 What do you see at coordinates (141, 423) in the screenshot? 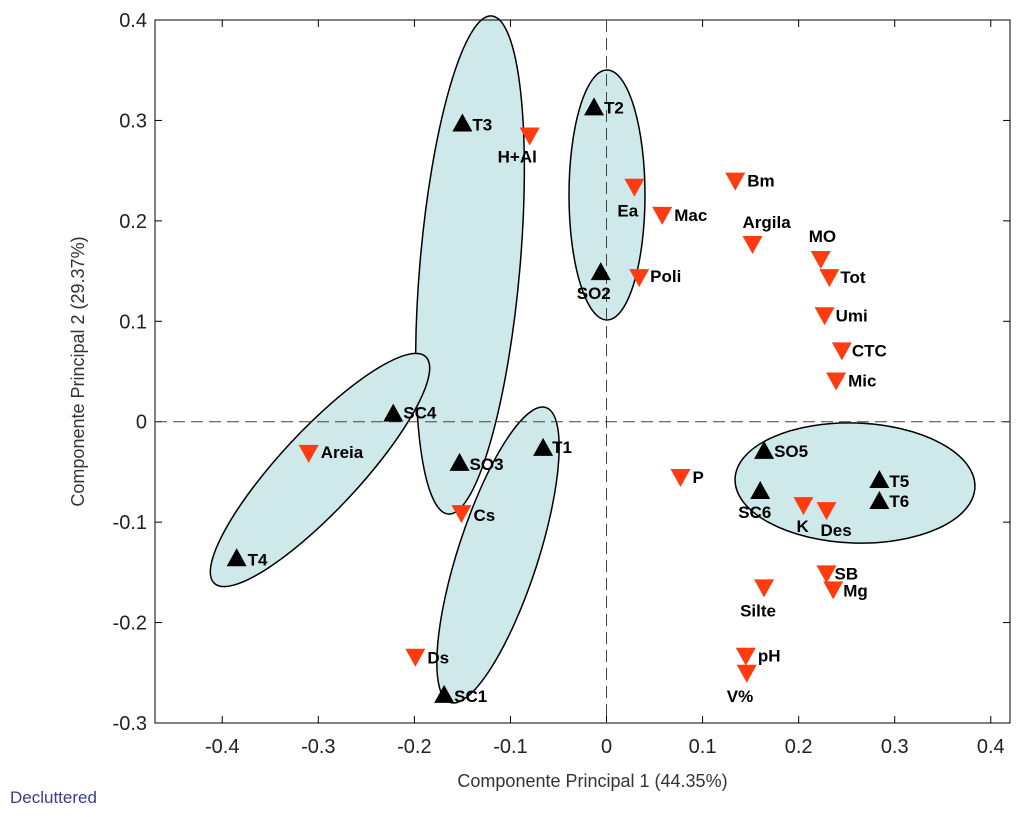
I see `y-tick-label: 0` at bounding box center [141, 423].